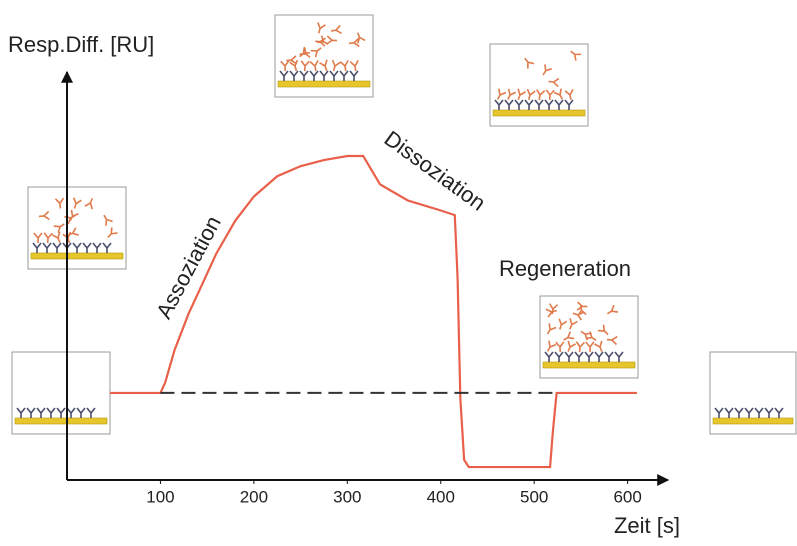 The width and height of the screenshot is (797, 546). I want to click on x-tick-label: 300, so click(347, 496).